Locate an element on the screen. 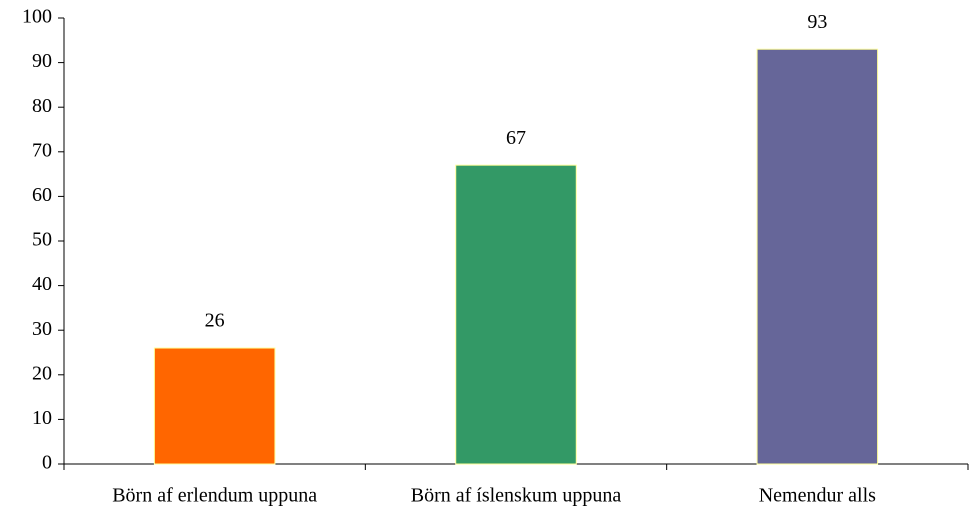  y-tick-label: 70 is located at coordinates (42, 150).